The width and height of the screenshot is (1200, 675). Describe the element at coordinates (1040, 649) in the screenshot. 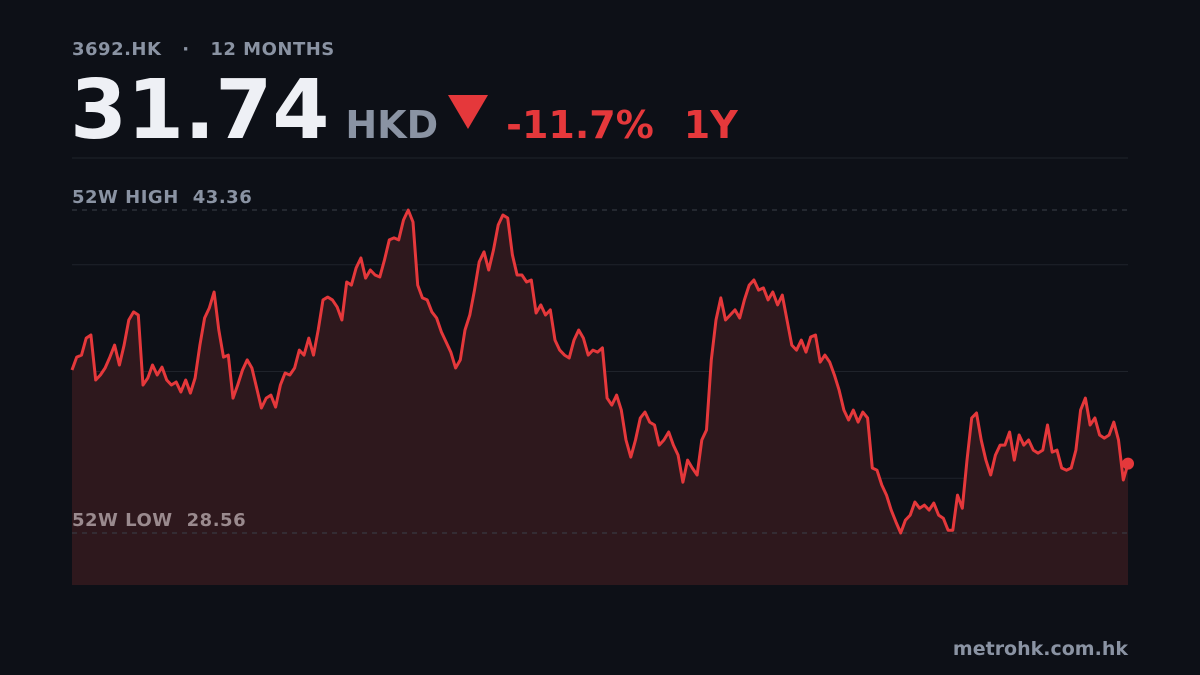

I see `source: metrohk.com.hk` at that location.